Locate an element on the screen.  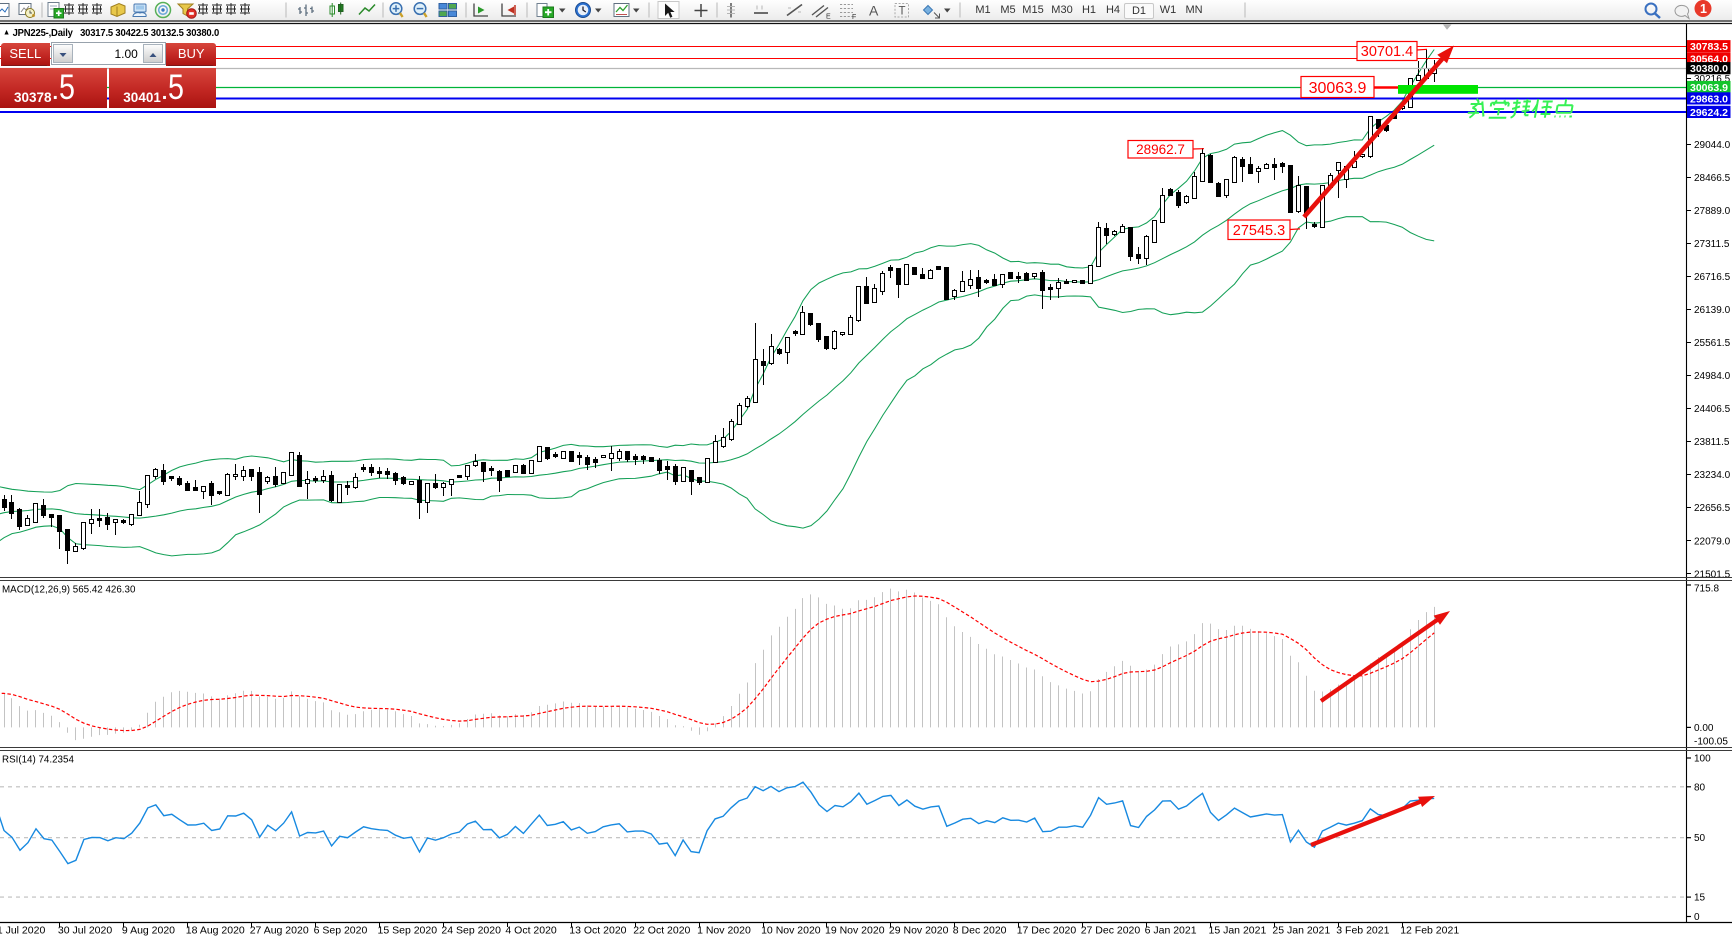
svg-text: 29 Nov 2020 is located at coordinates (919, 931).